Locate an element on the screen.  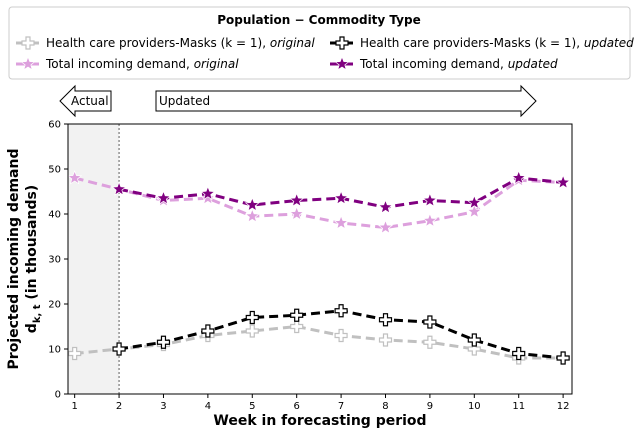
series-hc_updated is located at coordinates (341, 334).